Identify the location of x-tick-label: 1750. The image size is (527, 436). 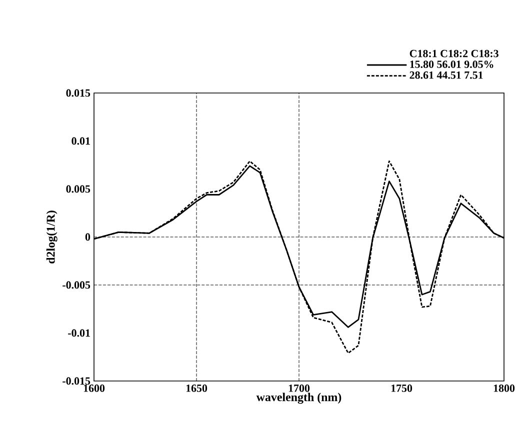
(401, 388).